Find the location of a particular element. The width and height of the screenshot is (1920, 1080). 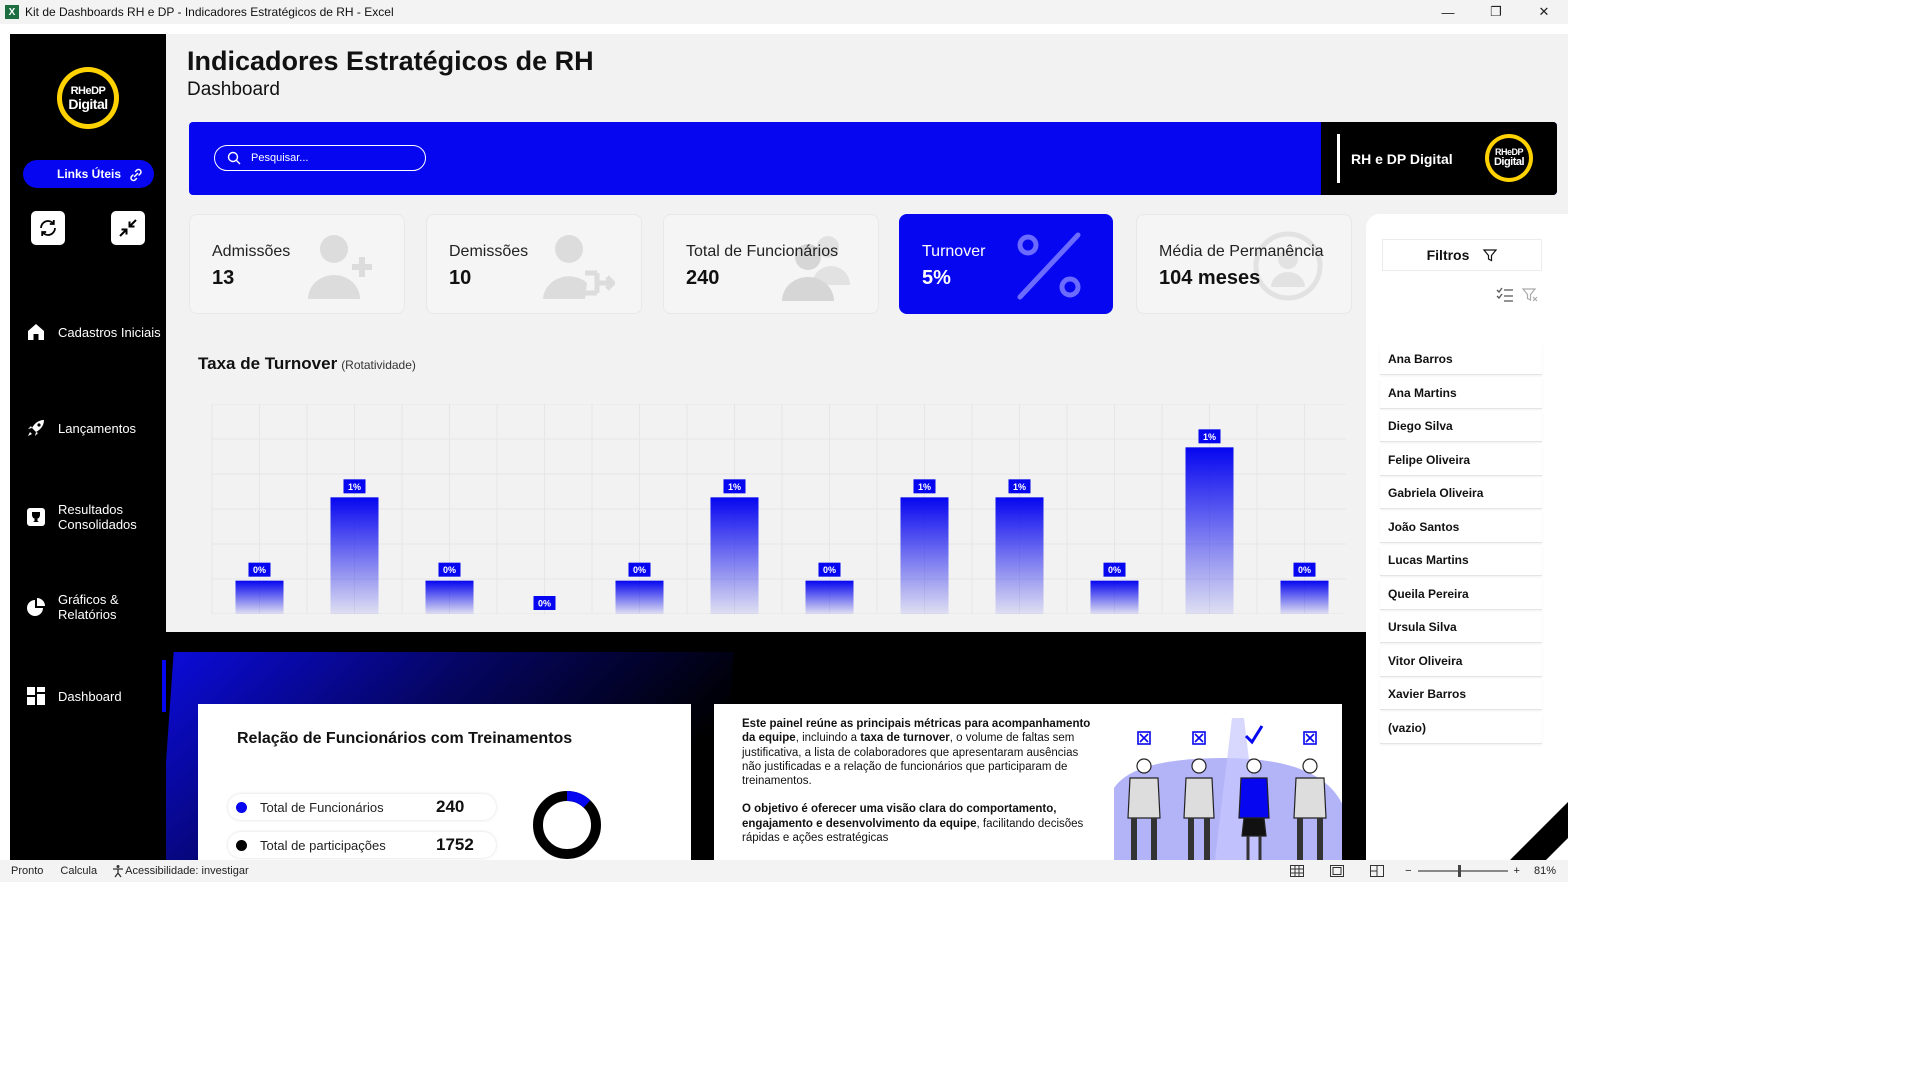

bar-janeiro is located at coordinates (259, 597).